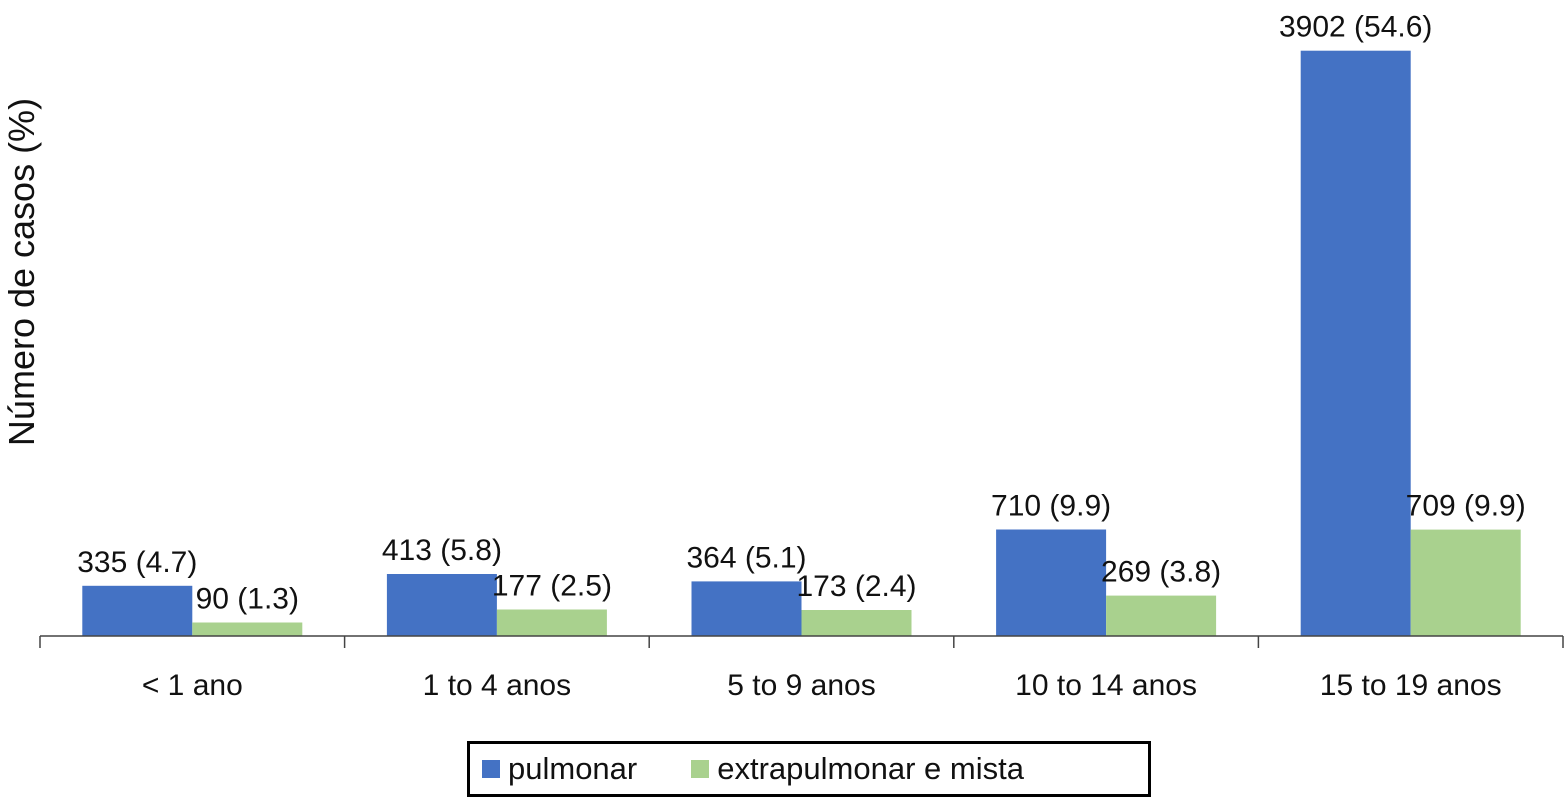  What do you see at coordinates (746, 608) in the screenshot?
I see `bar-pulmonar-5-to-9-anos` at bounding box center [746, 608].